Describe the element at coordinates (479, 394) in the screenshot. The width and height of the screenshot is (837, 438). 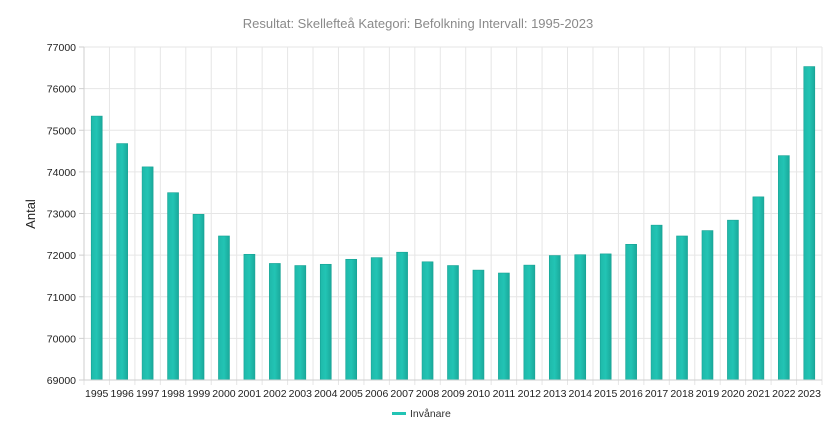
I see `x-tick-label: 2010` at that location.